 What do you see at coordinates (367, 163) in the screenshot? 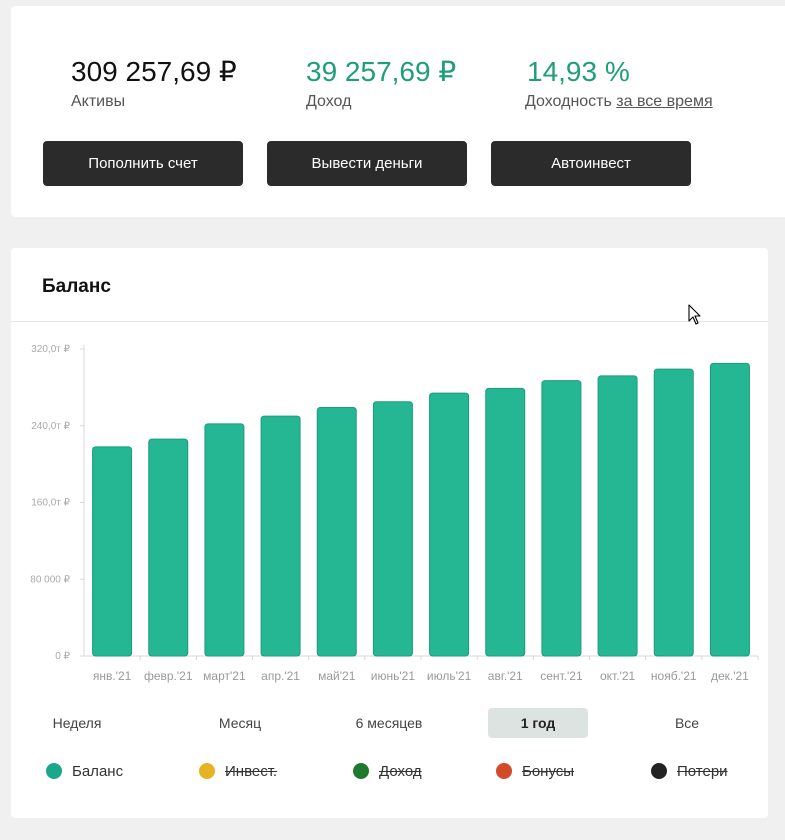
I see `withdraw-button: Вывести деньги` at bounding box center [367, 163].